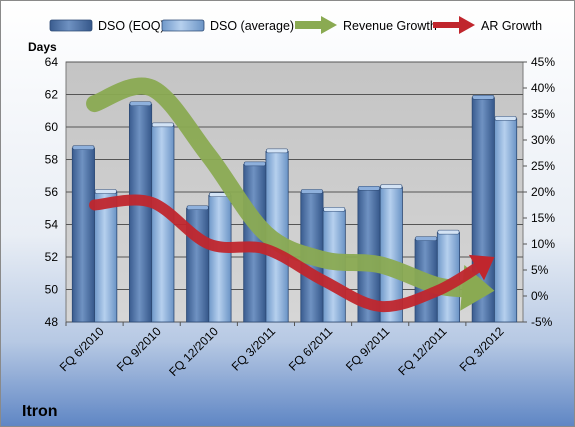  I want to click on legend-label-revenue-growth: Revenue Growth, so click(390, 26).